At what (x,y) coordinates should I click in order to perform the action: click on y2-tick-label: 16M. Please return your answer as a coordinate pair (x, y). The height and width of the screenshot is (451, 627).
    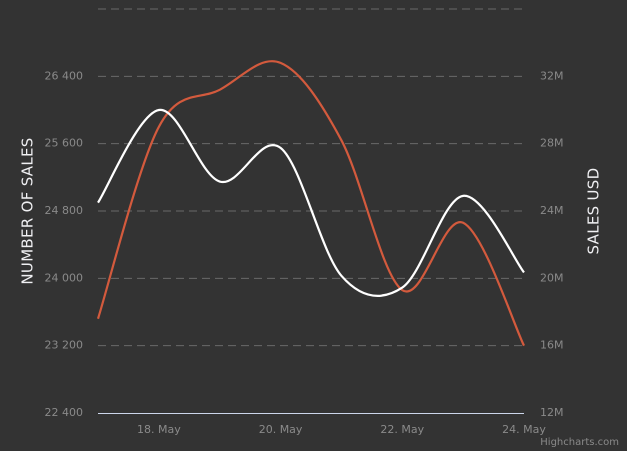
    Looking at the image, I should click on (552, 345).